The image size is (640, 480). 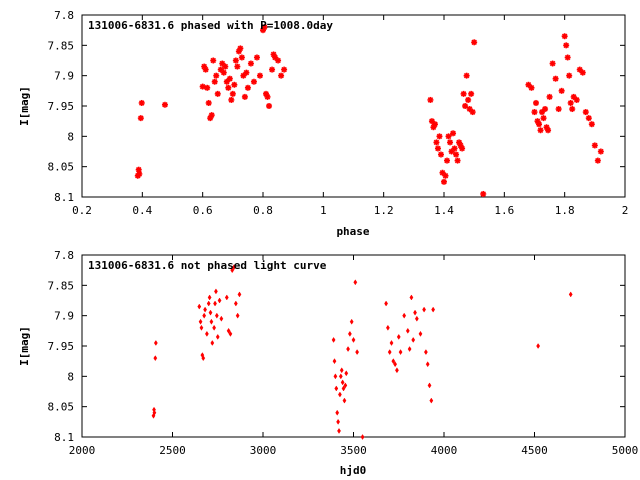 I want to click on phased-chart-title: 131006-6831.6 phased with P=1008.0day, so click(x=210, y=25).